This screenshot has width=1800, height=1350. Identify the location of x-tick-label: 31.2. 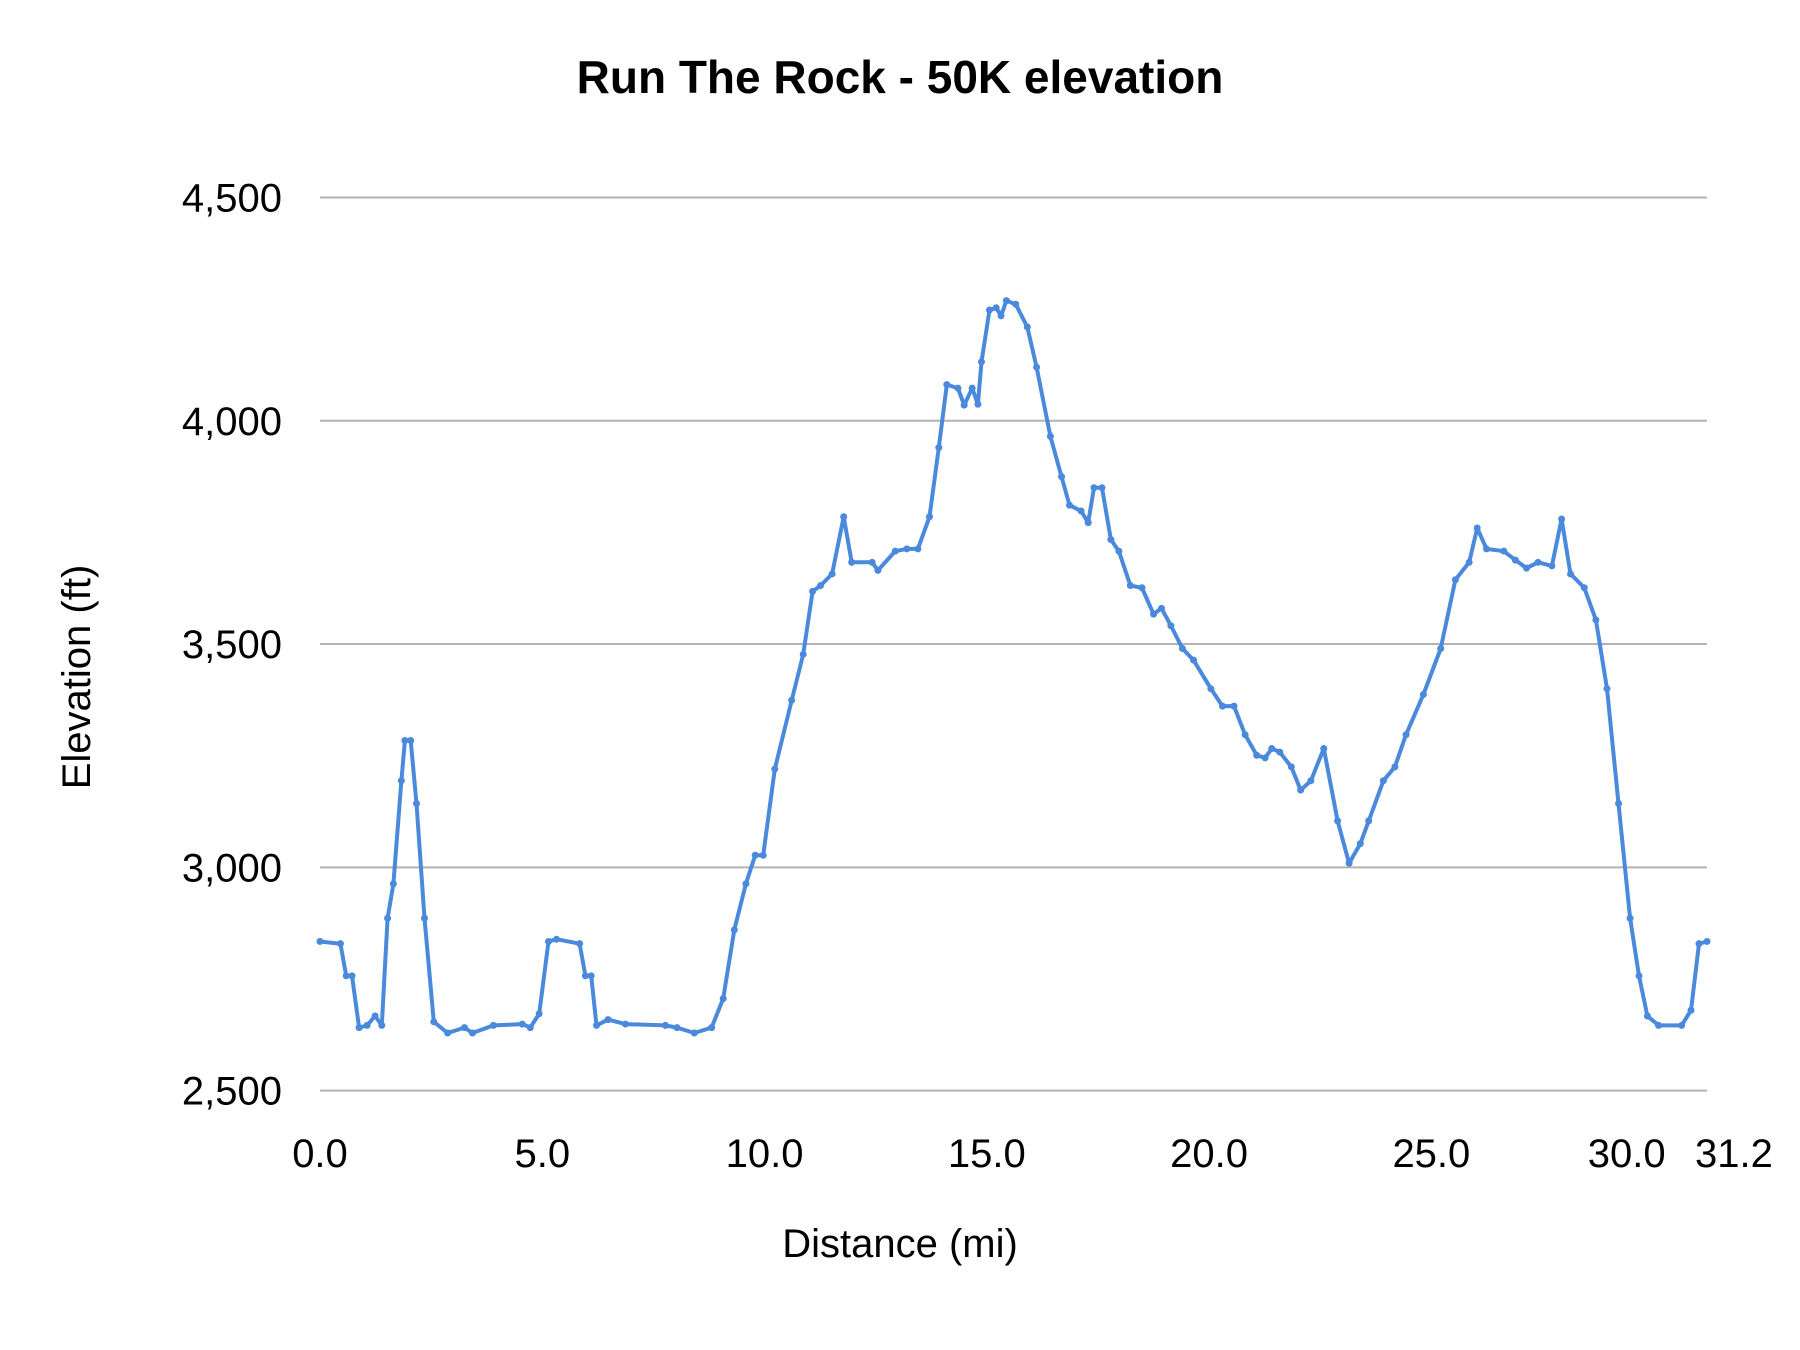
(1734, 1154).